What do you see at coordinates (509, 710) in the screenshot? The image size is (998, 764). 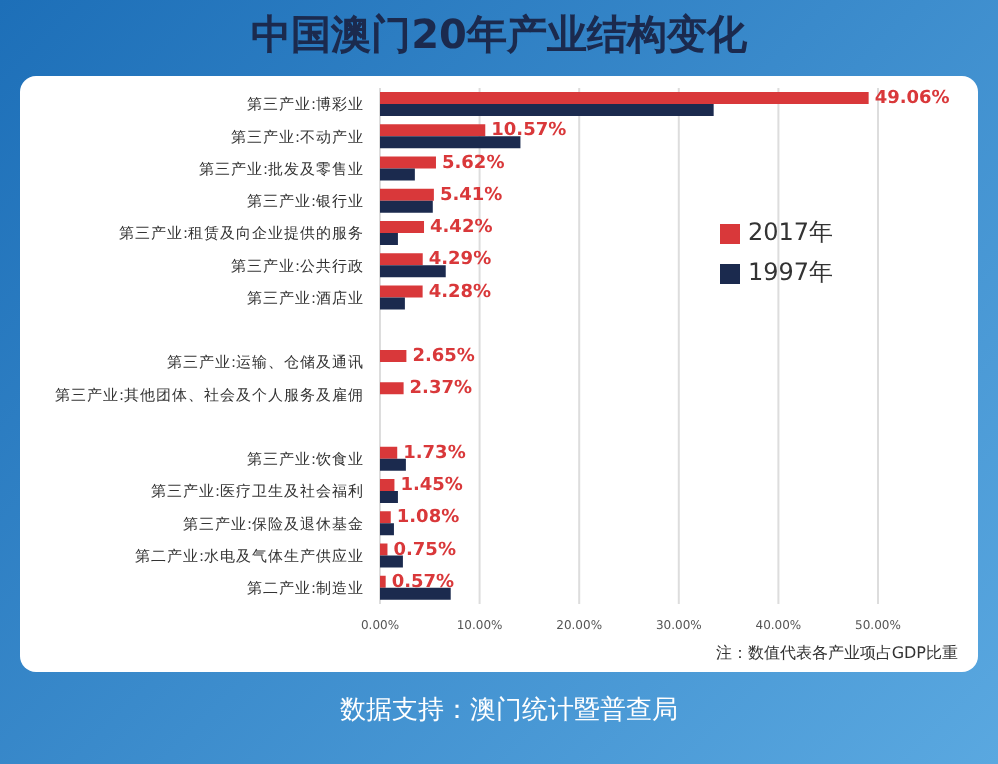 I see `text: 数据支持：澳门统计暨普查局` at bounding box center [509, 710].